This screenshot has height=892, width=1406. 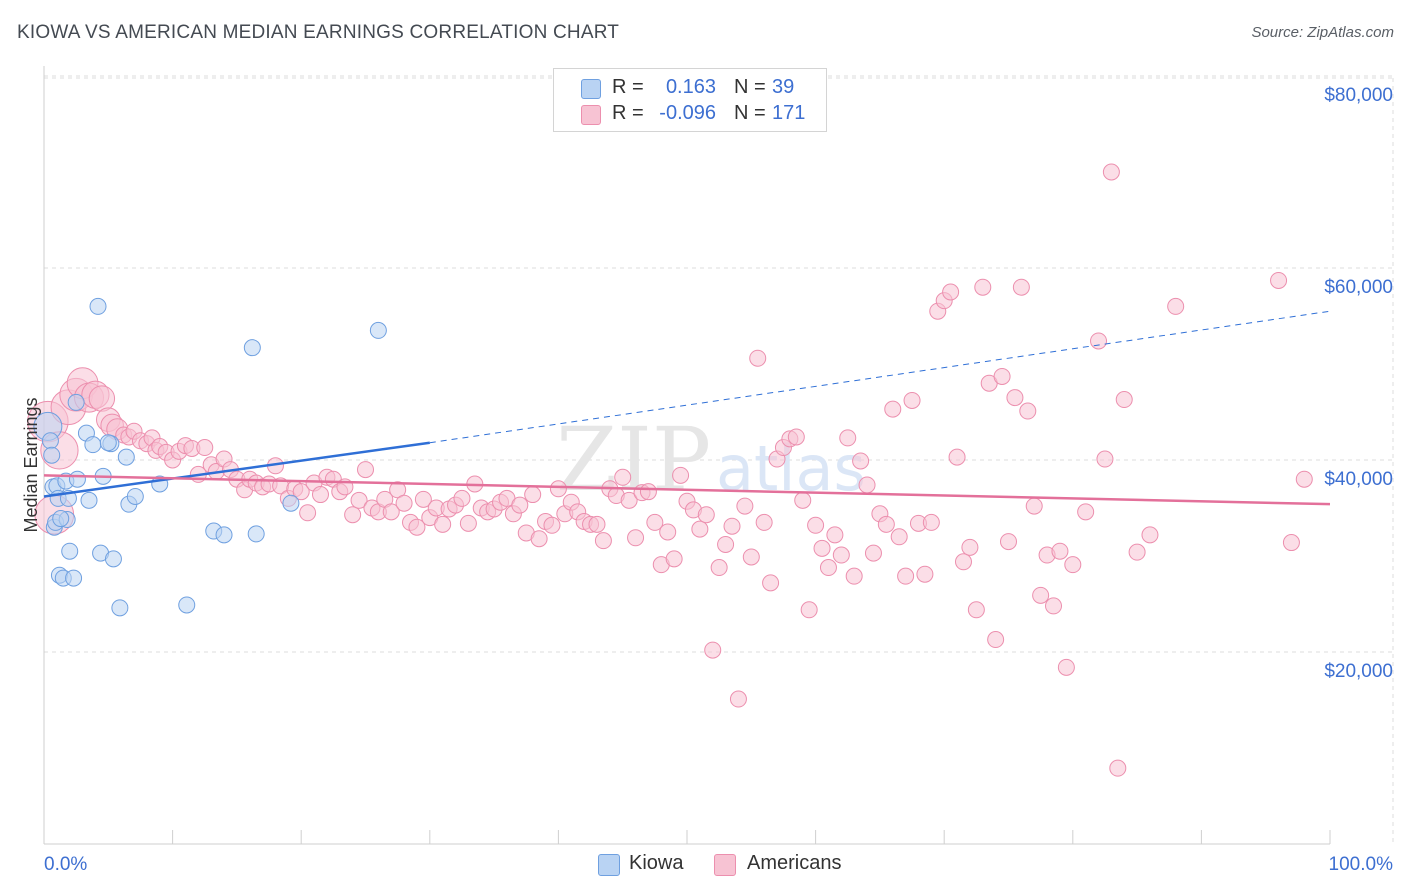 I want to click on x-tick-label-max: 100.0%, so click(x=1361, y=864).